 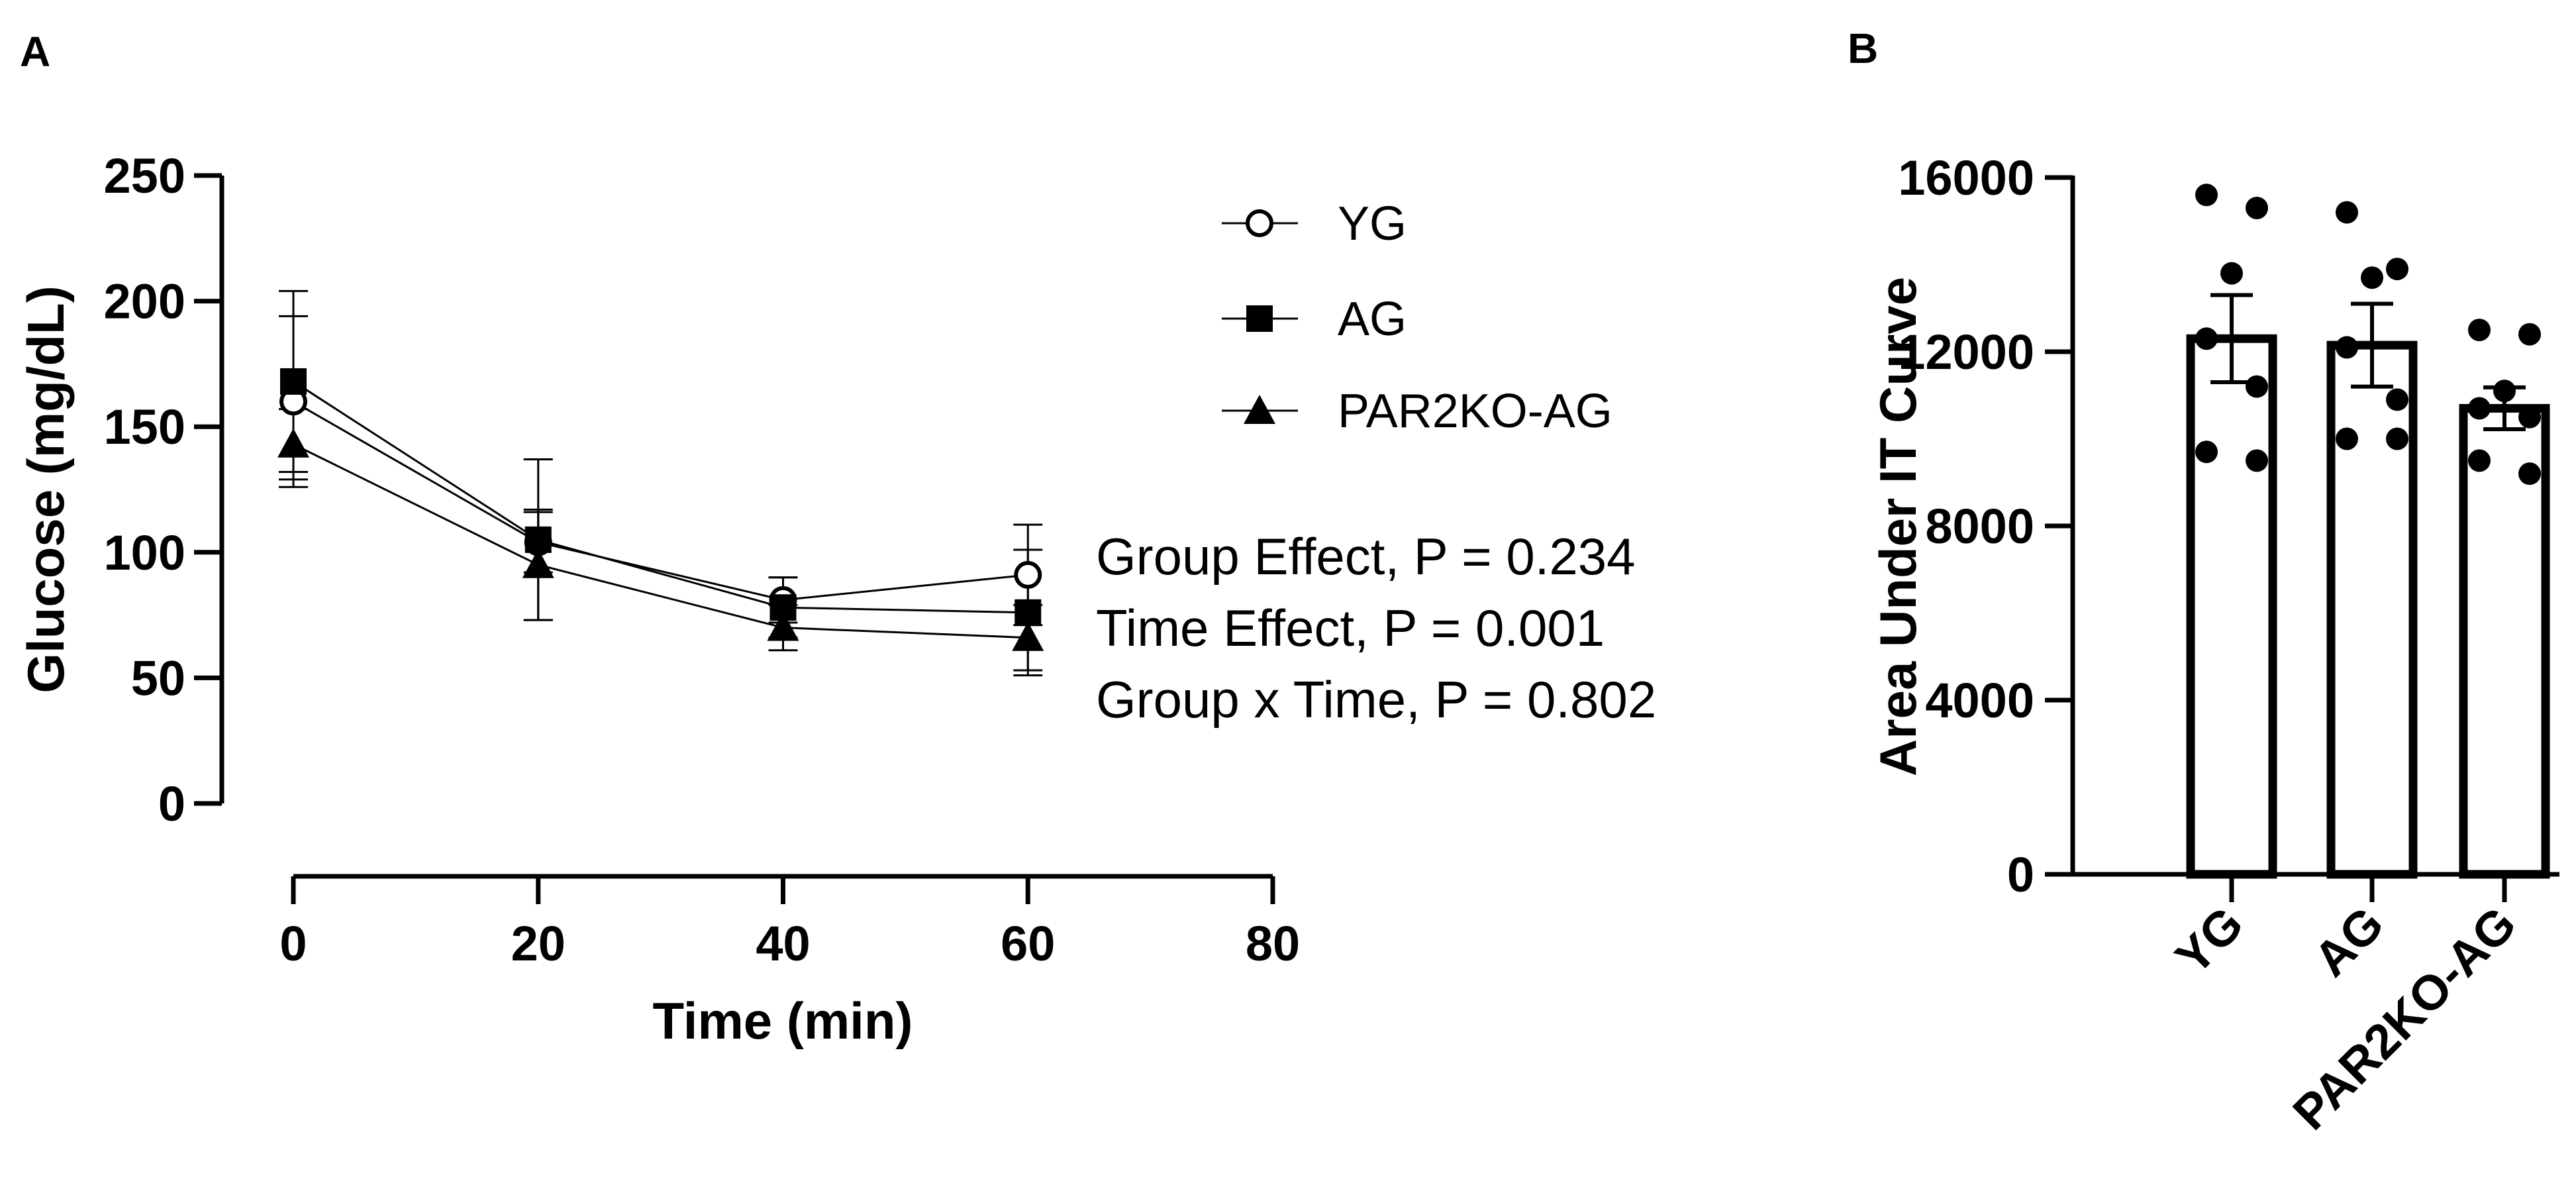 What do you see at coordinates (2020, 874) in the screenshot?
I see `b-y-tick-label: 0` at bounding box center [2020, 874].